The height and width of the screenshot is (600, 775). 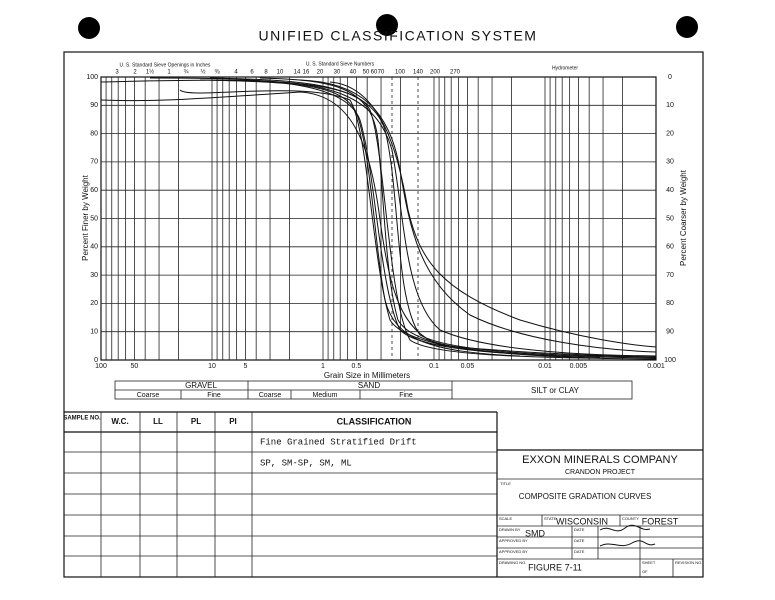 I want to click on y2-tick-label: 50, so click(x=670, y=218).